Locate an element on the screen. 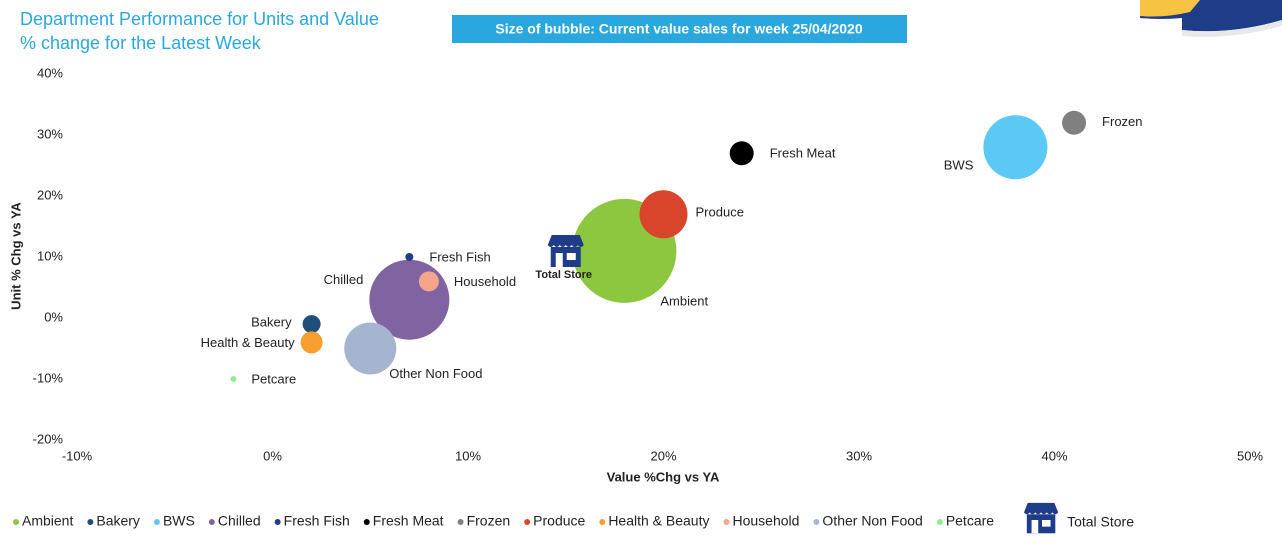 The width and height of the screenshot is (1282, 542). legend-label: Household is located at coordinates (765, 521).